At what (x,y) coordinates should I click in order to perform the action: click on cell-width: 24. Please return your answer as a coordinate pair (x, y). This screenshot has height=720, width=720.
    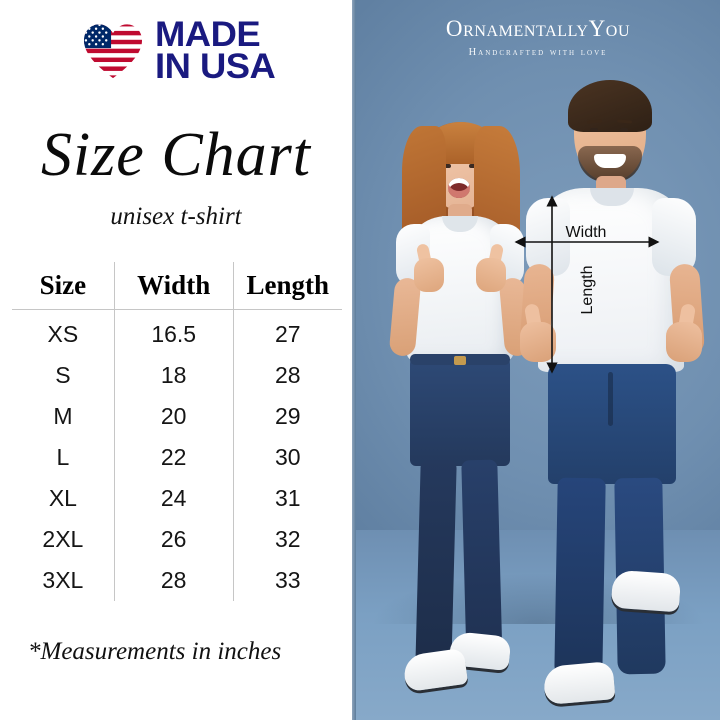
    Looking at the image, I should click on (173, 498).